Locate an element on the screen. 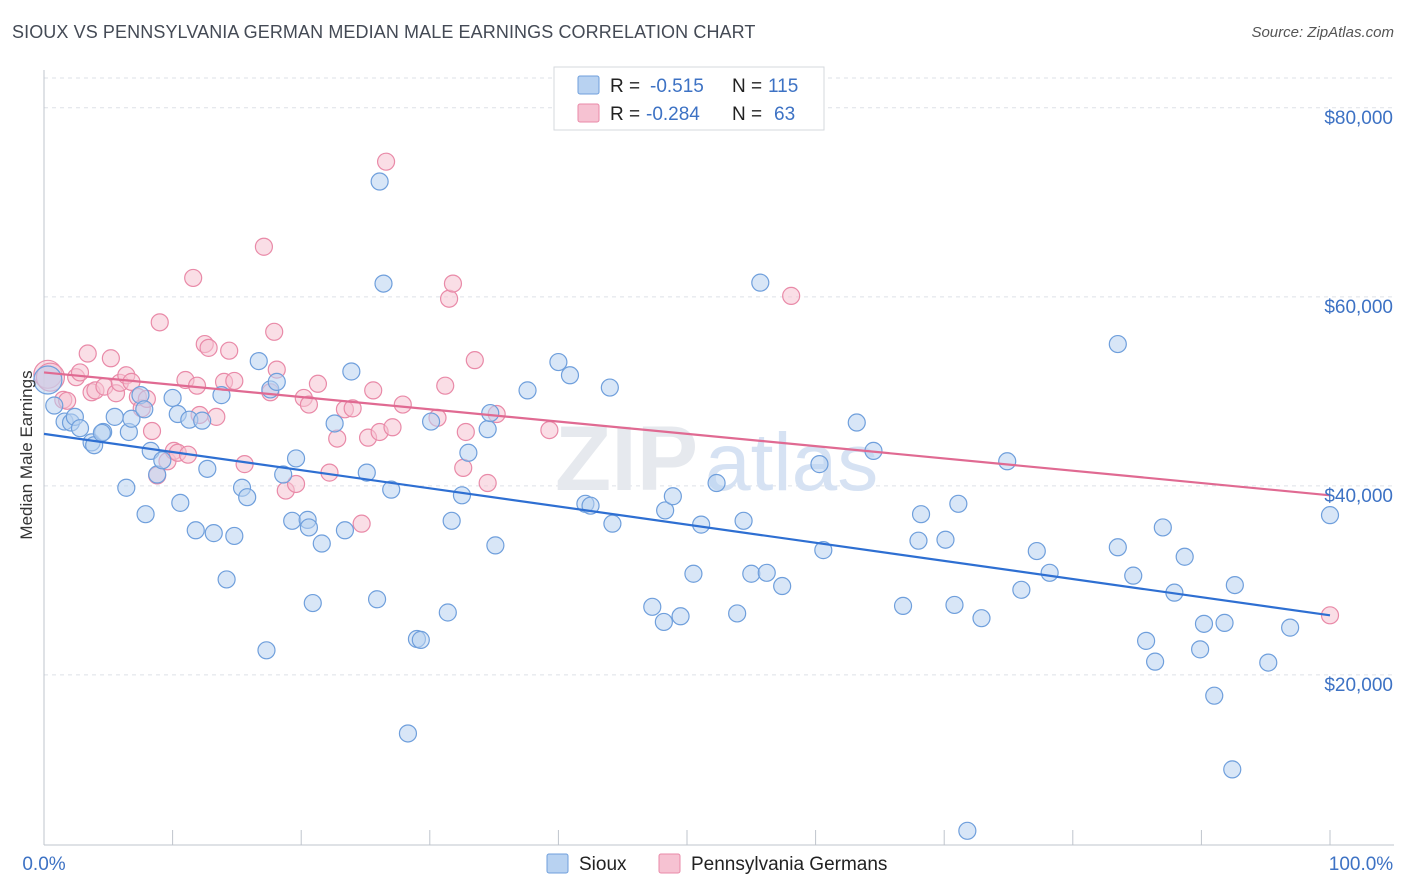 The image size is (1406, 892). x-tick-label-max: 100.0% is located at coordinates (1361, 864).